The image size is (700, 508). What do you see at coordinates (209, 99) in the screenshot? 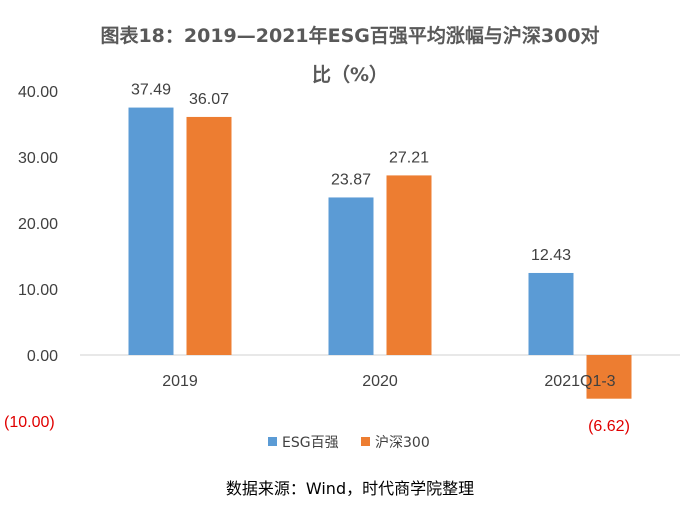
I see `data-label: 36.07` at bounding box center [209, 99].